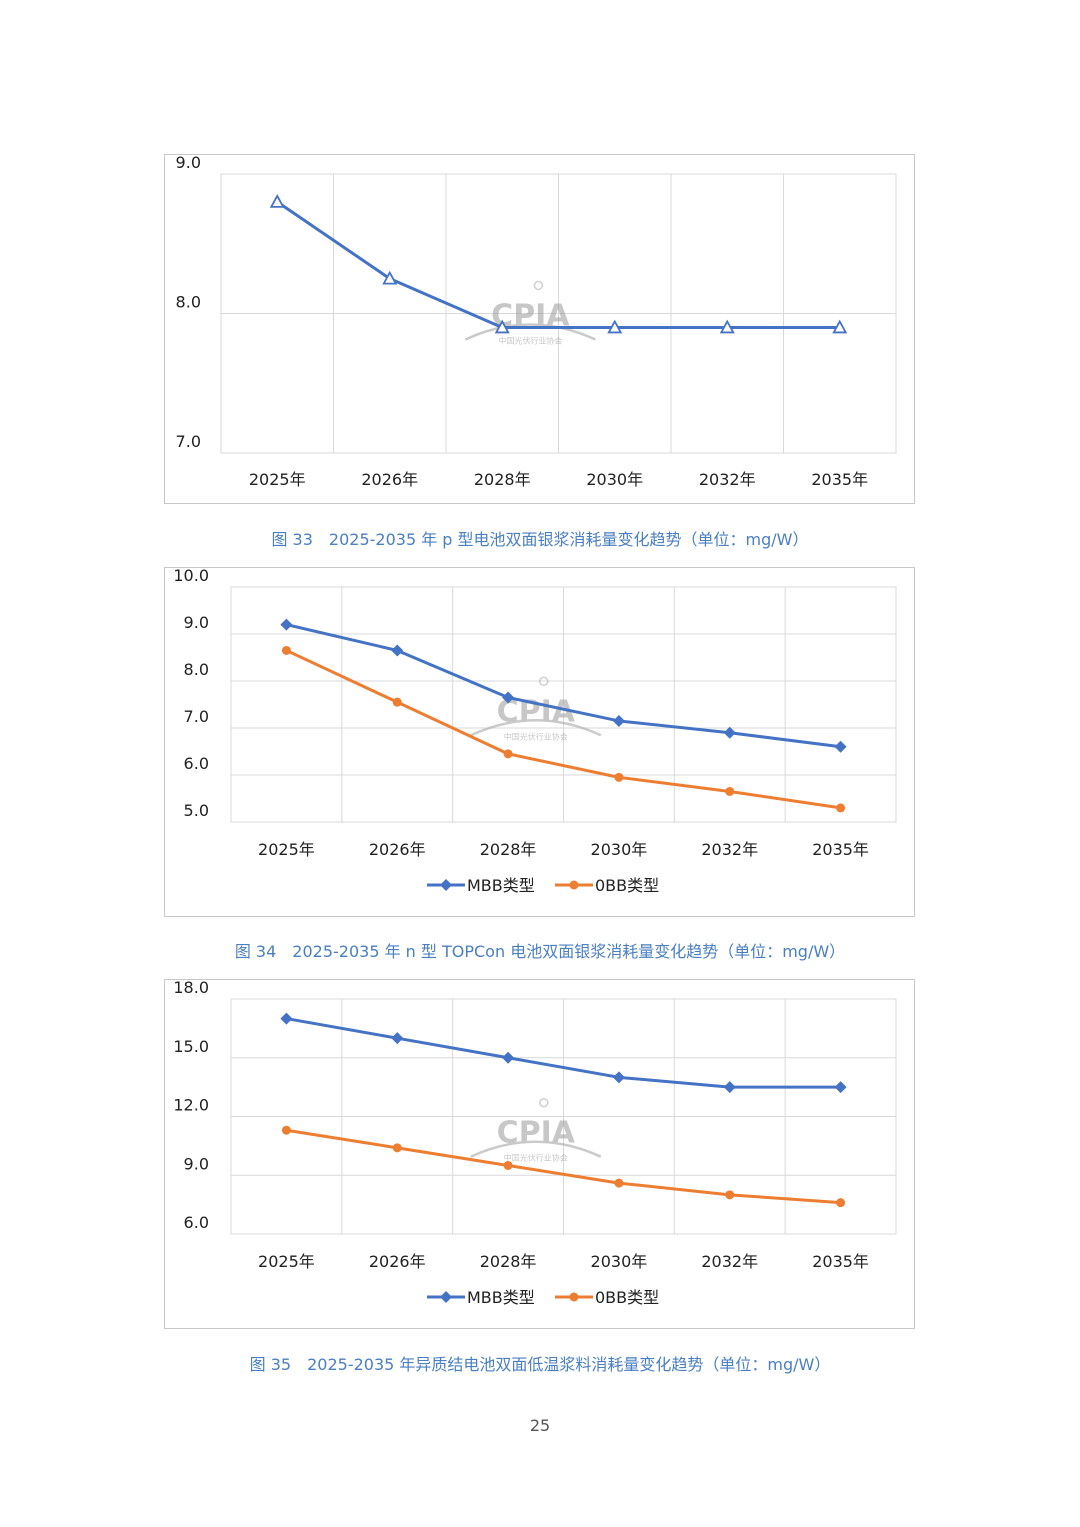 This screenshot has height=1527, width=1080. Describe the element at coordinates (191, 576) in the screenshot. I see `y-tick-label: 10.0` at that location.